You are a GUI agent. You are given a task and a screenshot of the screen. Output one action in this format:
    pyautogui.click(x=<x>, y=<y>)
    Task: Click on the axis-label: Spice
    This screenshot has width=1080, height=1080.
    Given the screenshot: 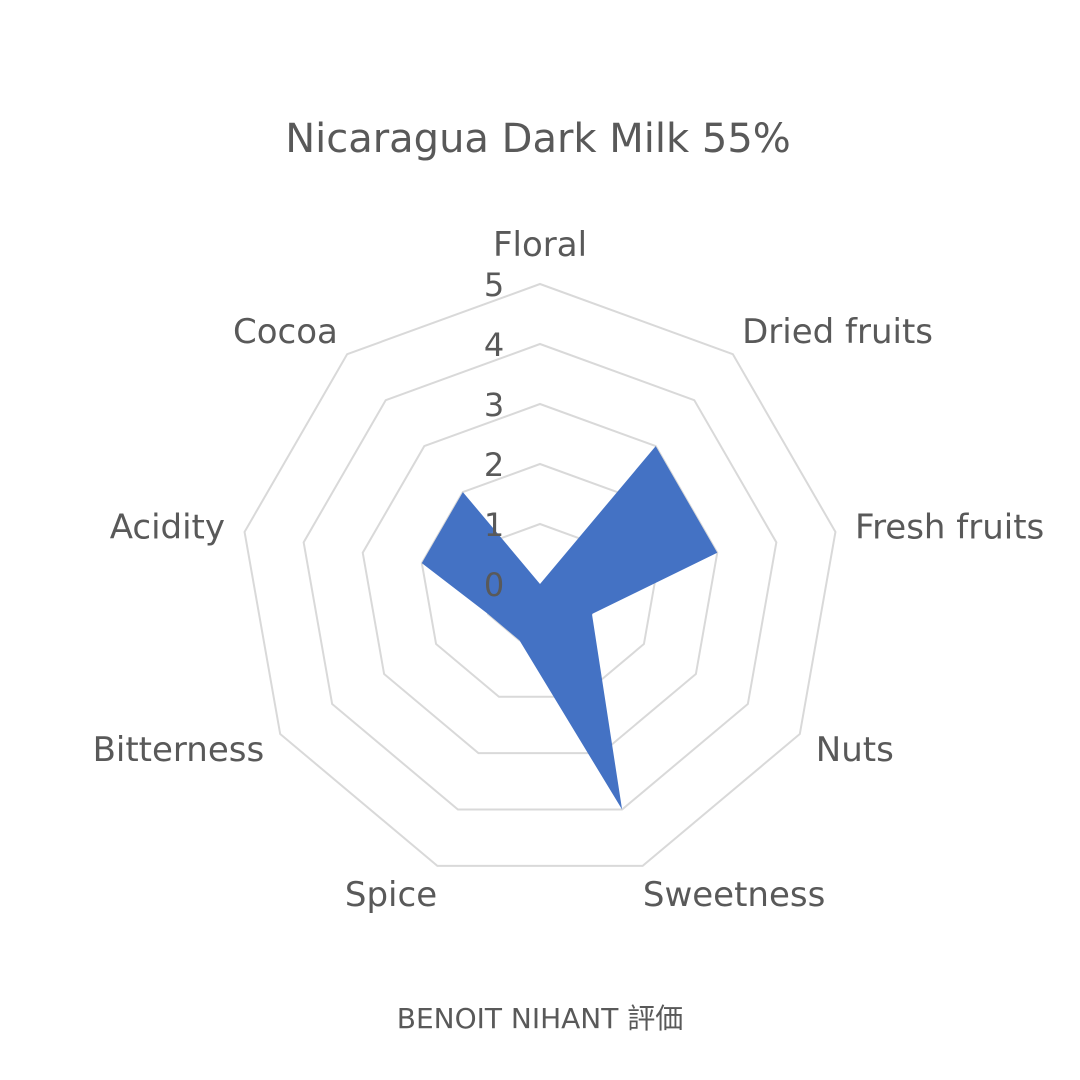 What is the action you would take?
    pyautogui.click(x=391, y=895)
    